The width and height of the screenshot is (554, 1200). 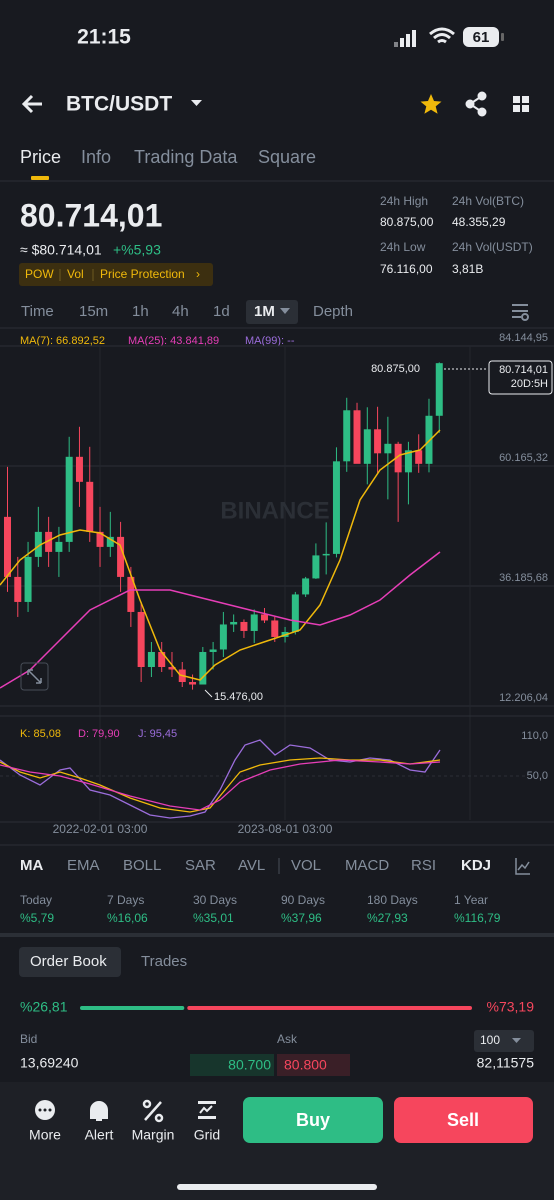 I want to click on indicator-active: KDJ, so click(x=476, y=865).